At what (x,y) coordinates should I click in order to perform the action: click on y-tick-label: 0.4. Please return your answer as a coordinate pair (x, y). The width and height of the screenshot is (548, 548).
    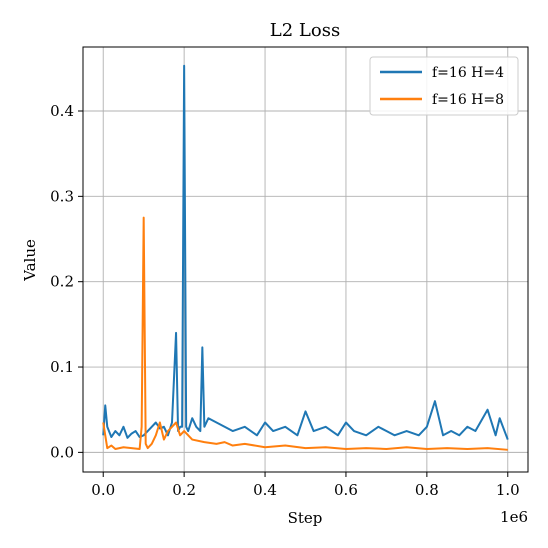
    Looking at the image, I should click on (62, 111).